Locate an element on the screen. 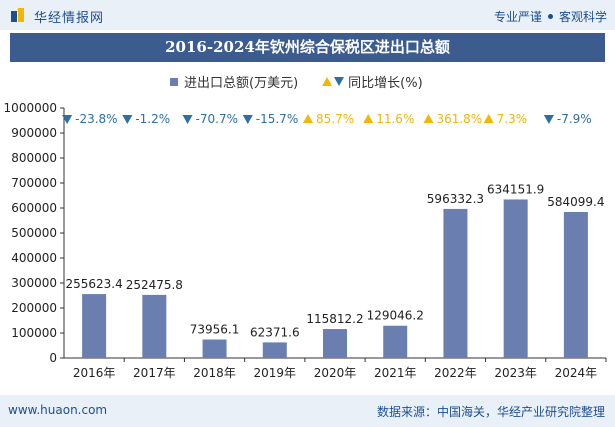 Image resolution: width=615 pixels, height=427 pixels. growth-label: 361.8% is located at coordinates (459, 119).